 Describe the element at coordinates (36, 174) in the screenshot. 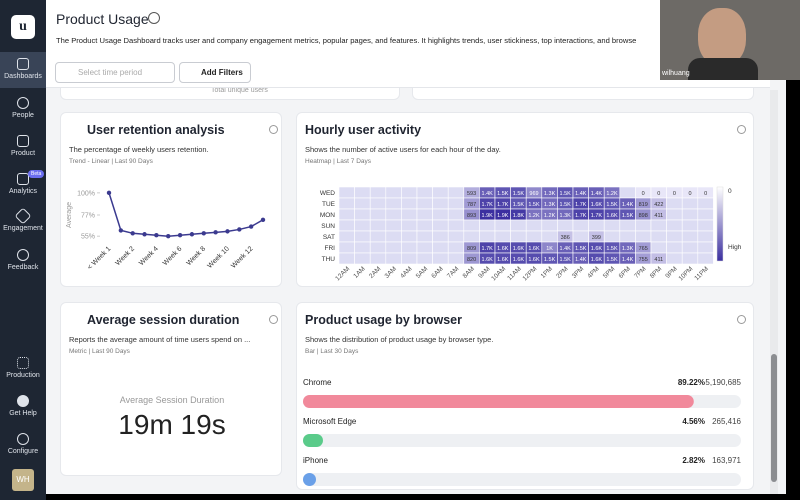

I see `beta-badge: Beta` at that location.